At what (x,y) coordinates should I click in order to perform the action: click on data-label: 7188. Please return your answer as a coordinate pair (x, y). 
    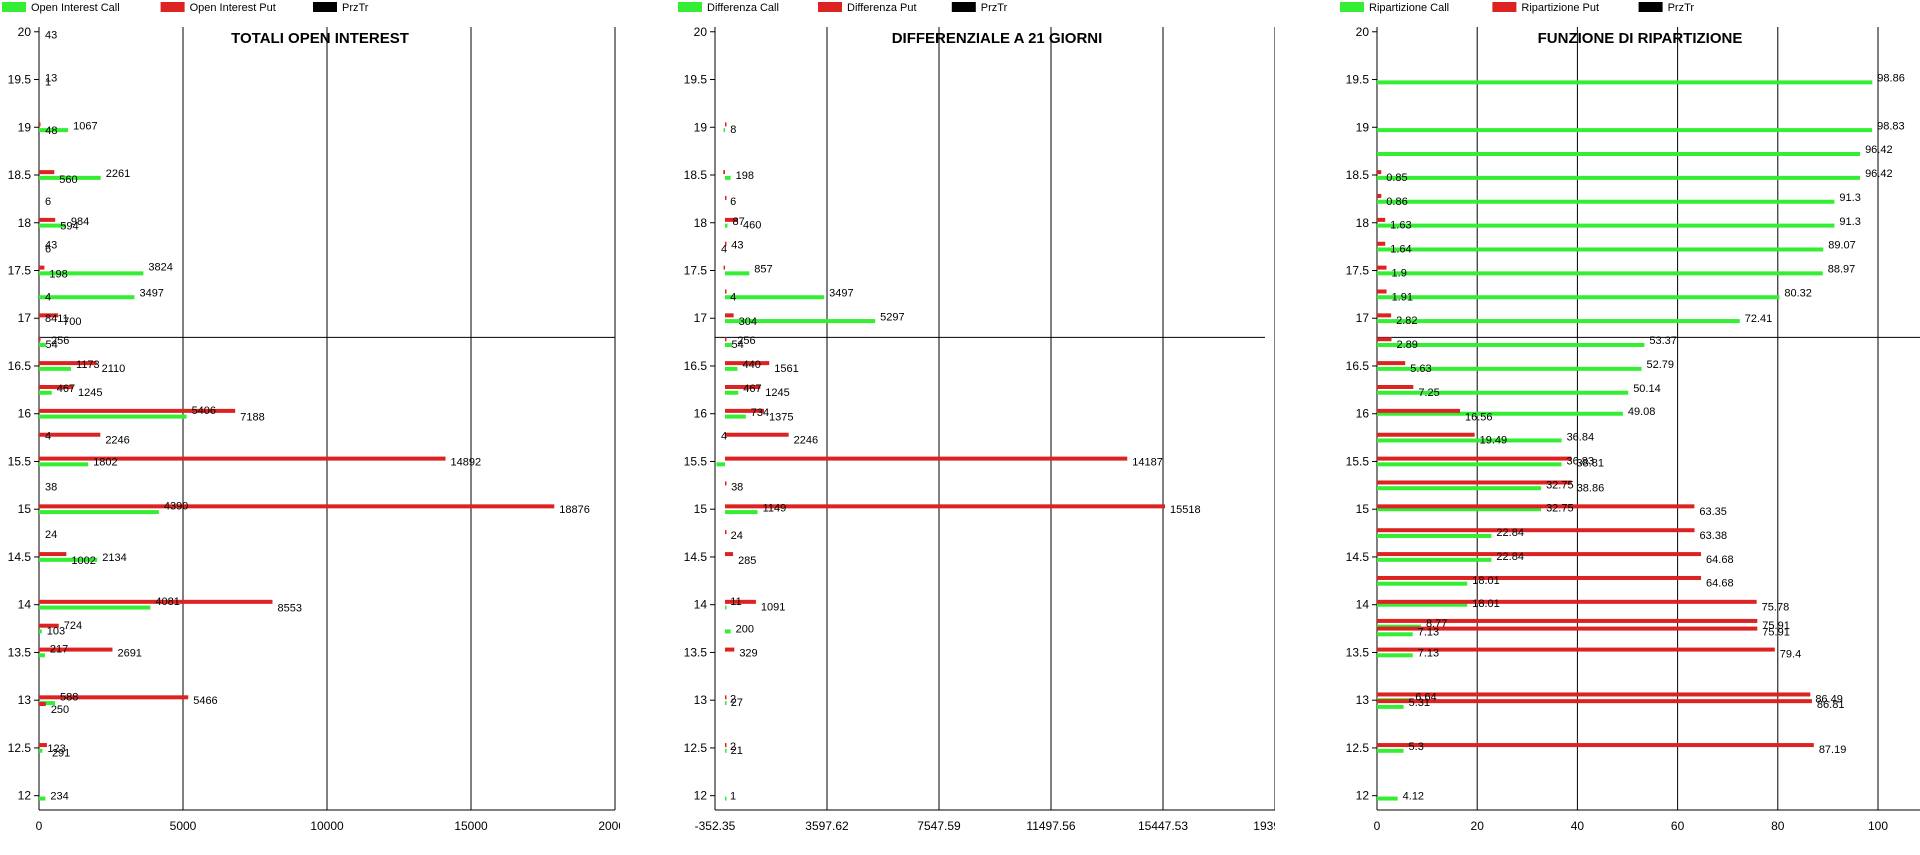
    Looking at the image, I should click on (252, 418).